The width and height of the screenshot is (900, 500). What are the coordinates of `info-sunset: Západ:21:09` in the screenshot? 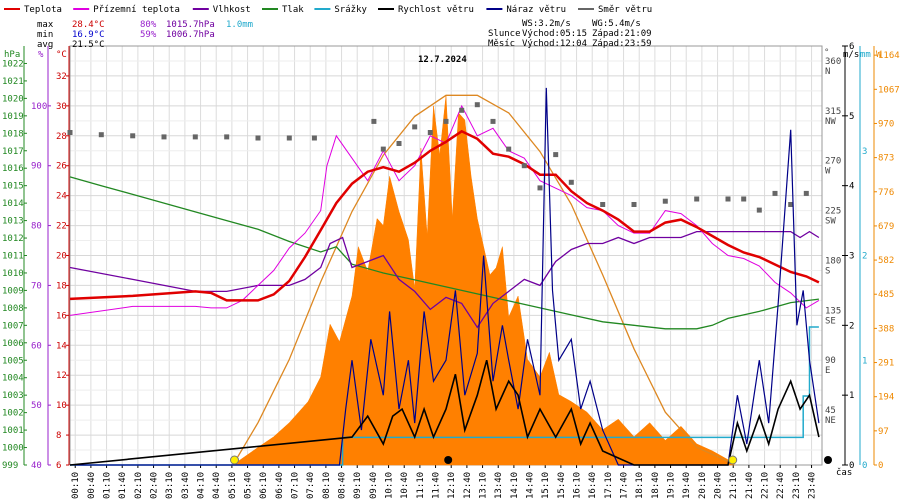 It's located at (622, 34).